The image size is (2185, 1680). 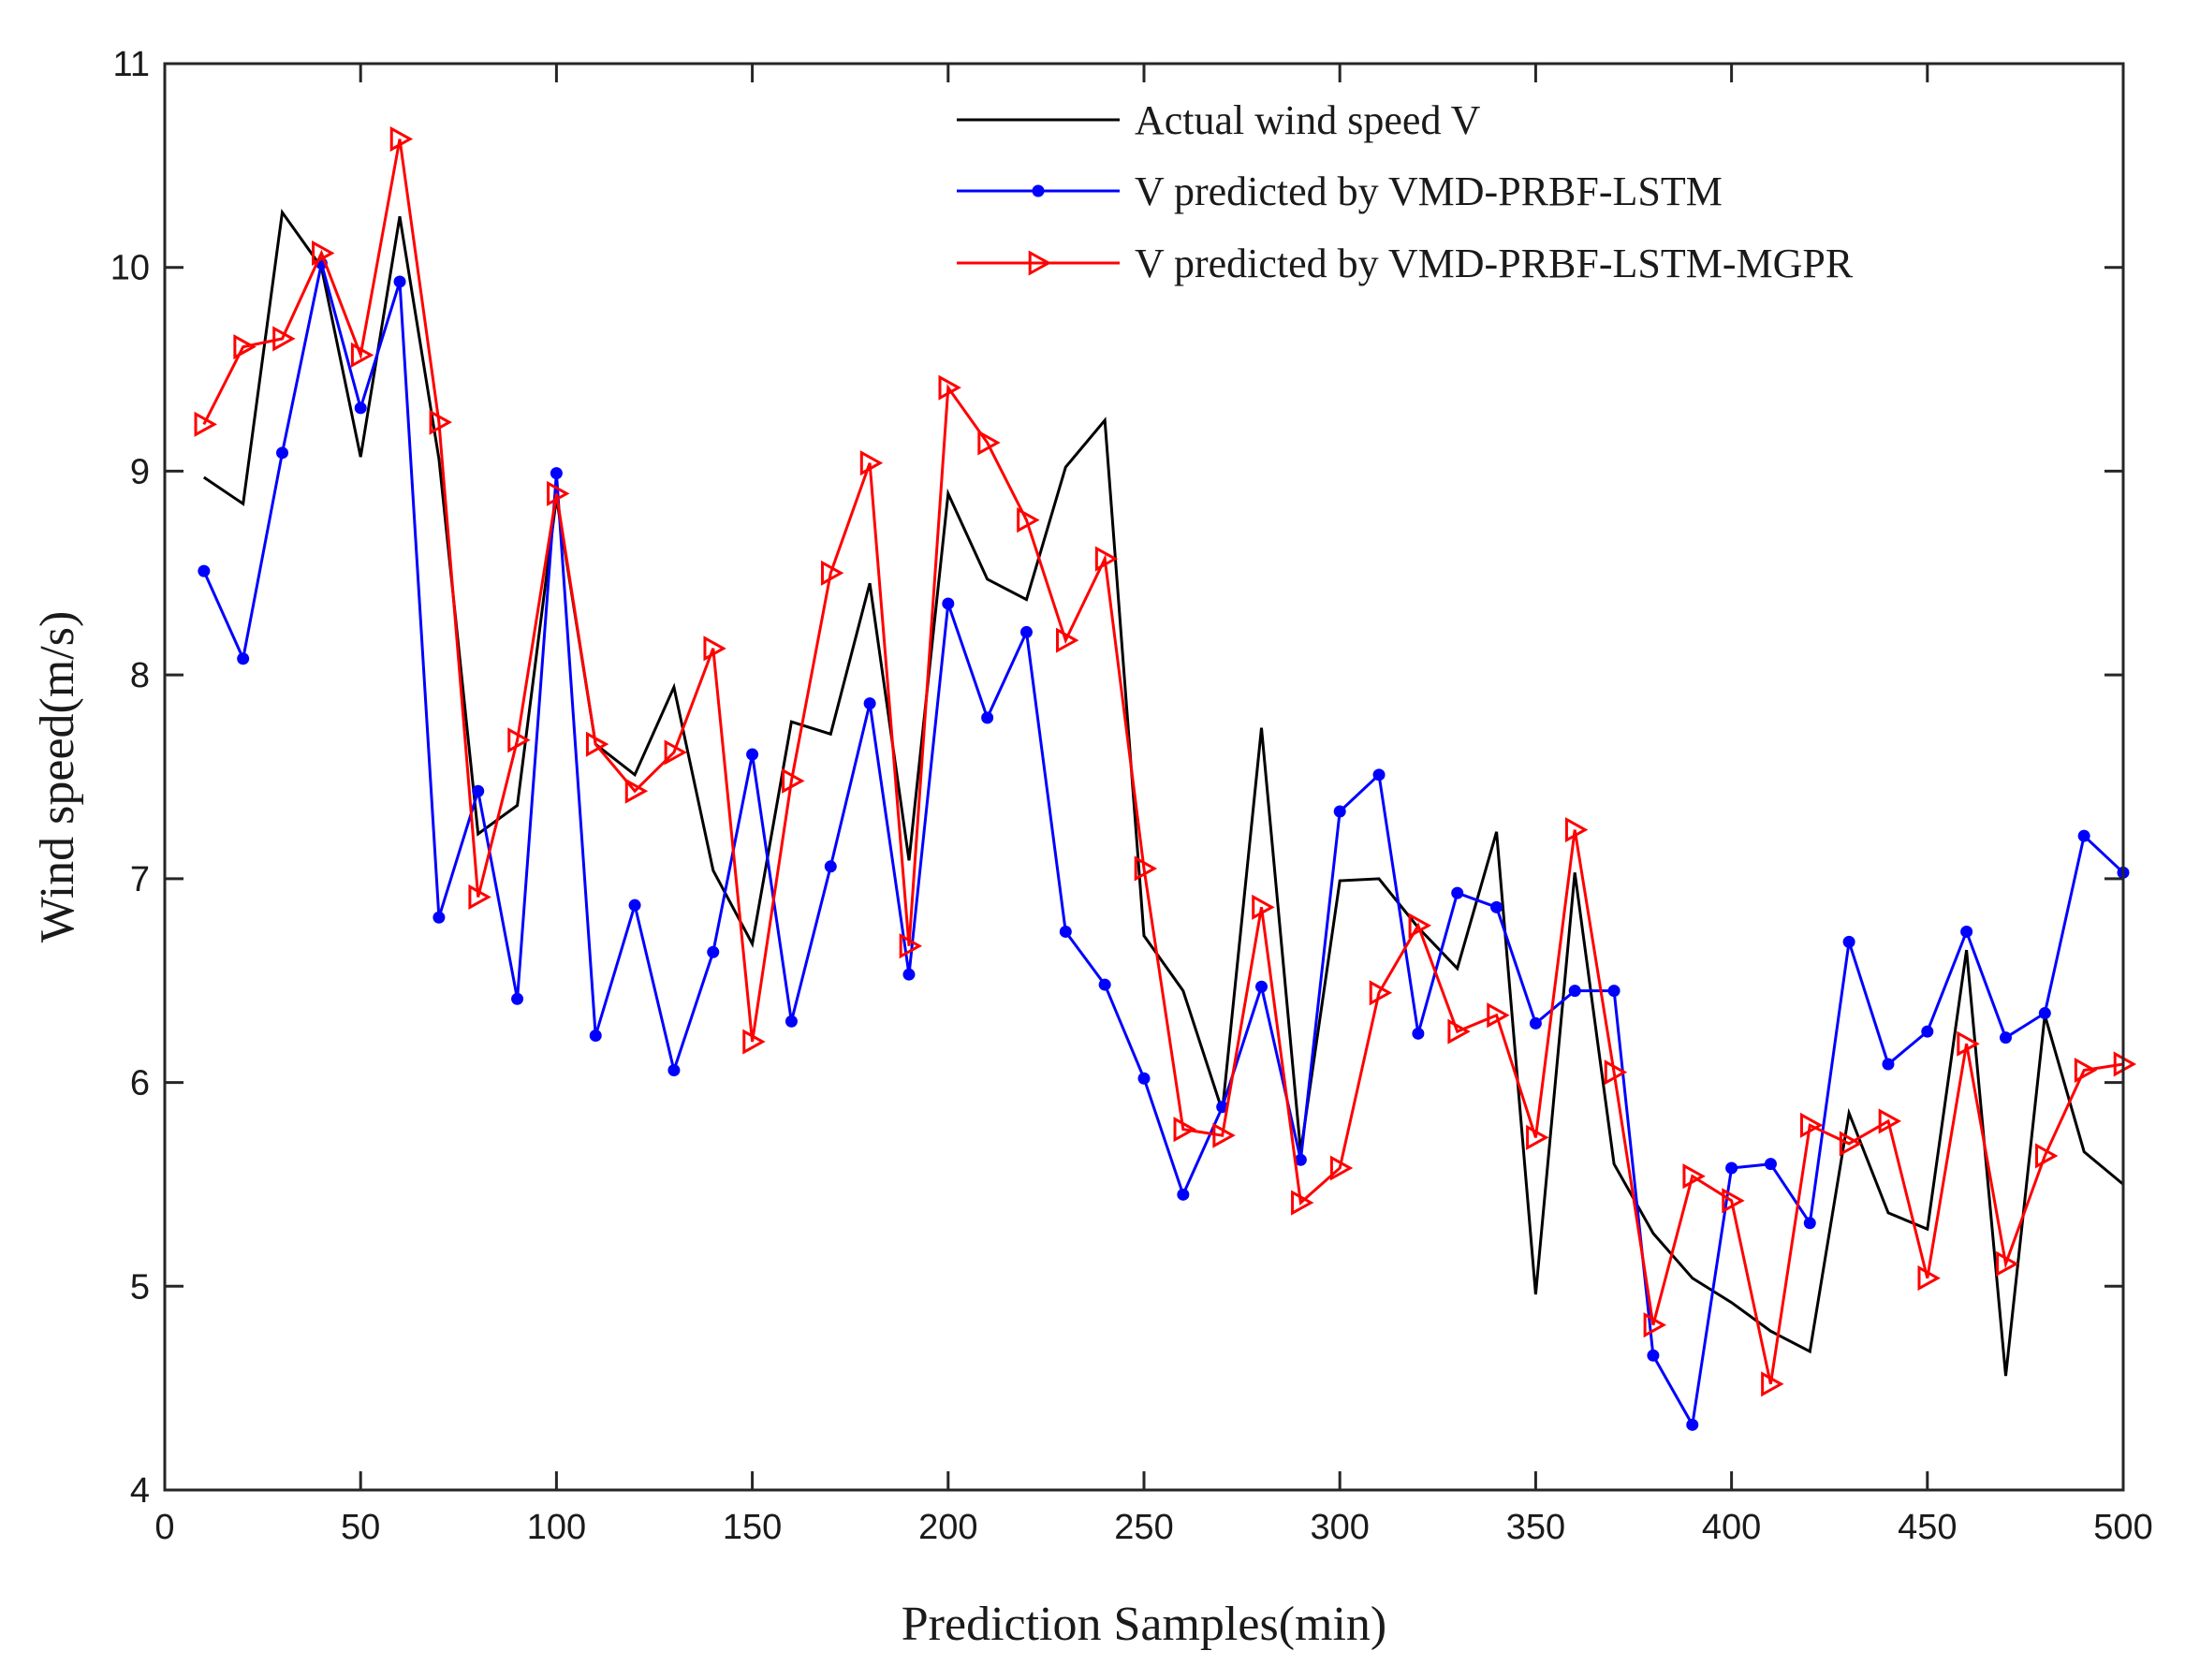 I want to click on x-tick-label: 0, so click(x=164, y=1527).